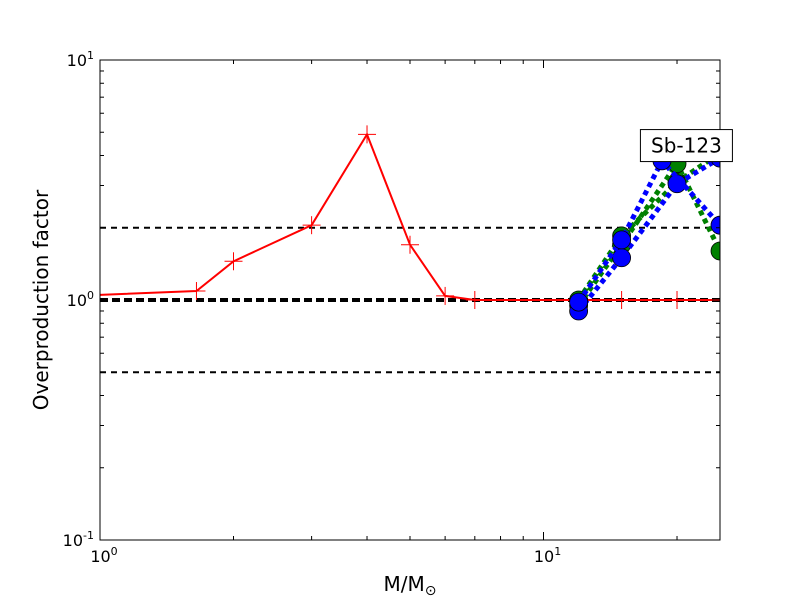 This screenshot has width=800, height=600. I want to click on x-tick-label: 10¹, so click(547, 555).